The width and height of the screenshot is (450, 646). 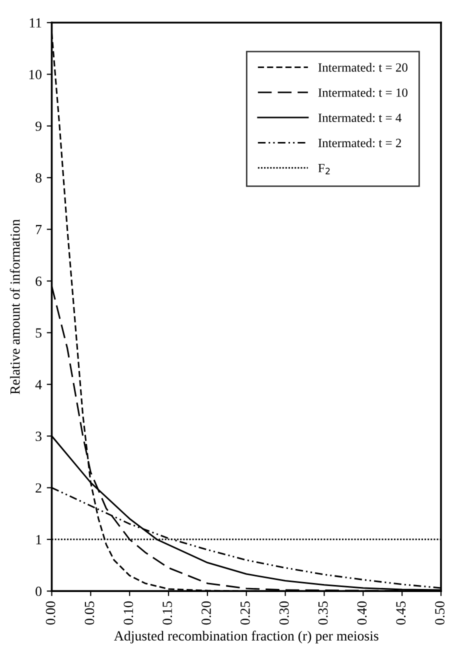 I want to click on y-tick-label: 11, so click(x=36, y=23).